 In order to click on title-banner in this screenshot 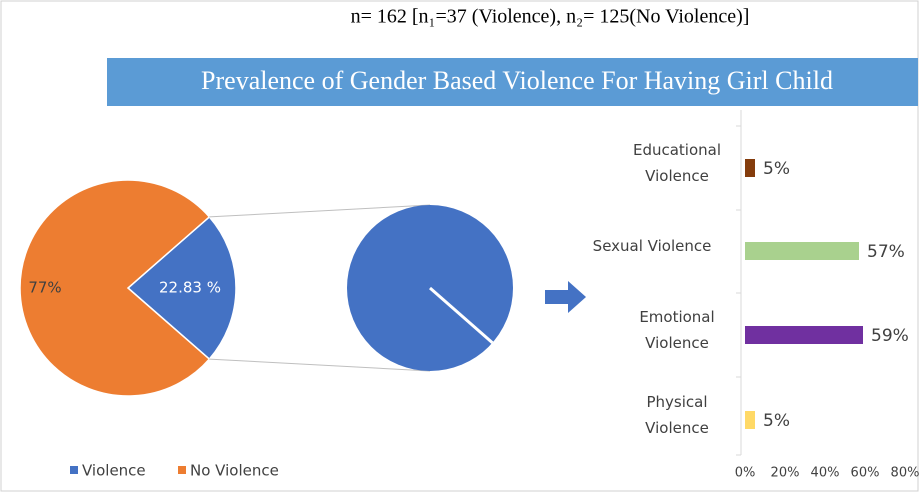, I will do `click(512, 82)`.